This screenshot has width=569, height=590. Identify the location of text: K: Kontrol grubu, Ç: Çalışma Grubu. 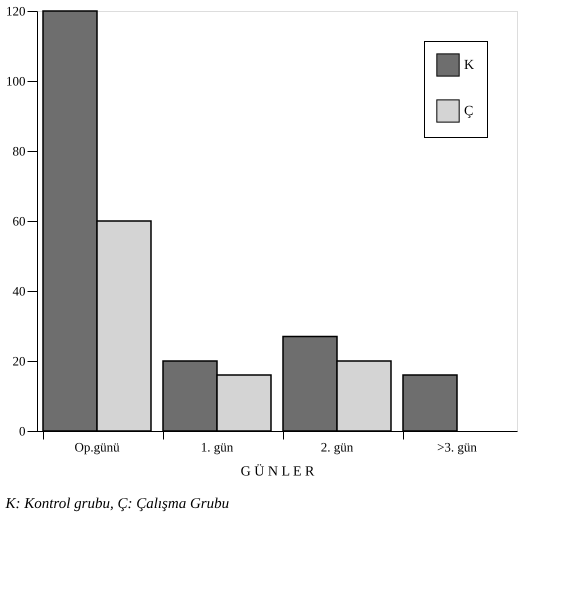
(117, 504).